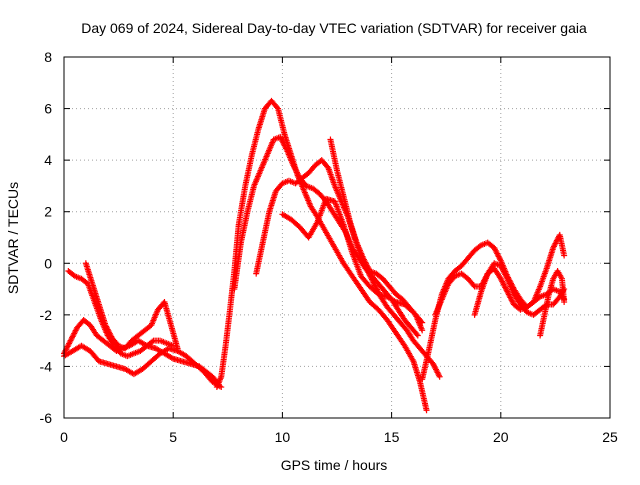 The width and height of the screenshot is (640, 485). I want to click on x-tick-label: 25, so click(610, 437).